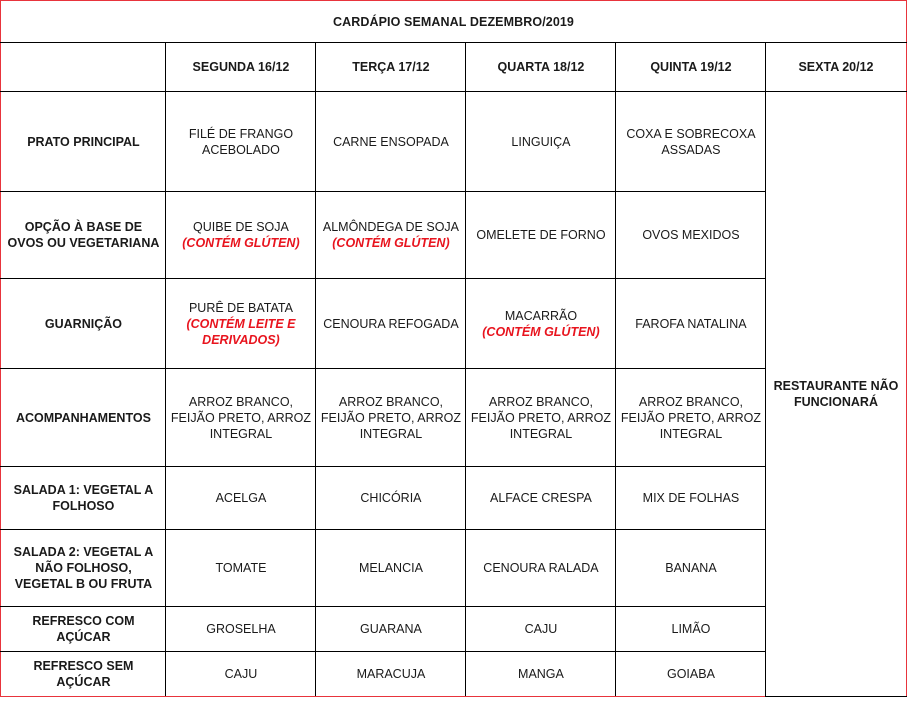 This screenshot has height=719, width=907. I want to click on cell-opcao-segunda: QUIBE DE SOJA (CONTÉM GLÚTEN), so click(241, 235).